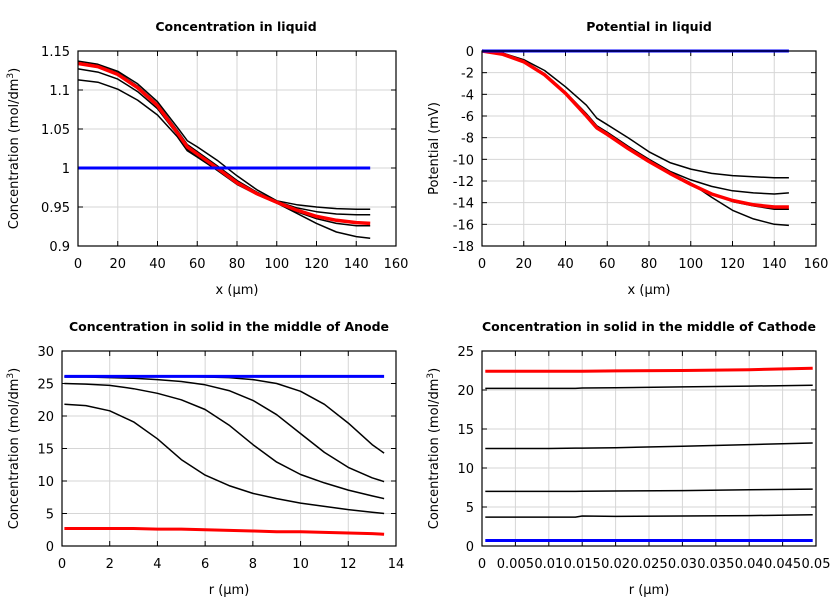 The height and width of the screenshot is (600, 840). Describe the element at coordinates (515, 564) in the screenshot. I see `x-tick-label: 0.005` at that location.